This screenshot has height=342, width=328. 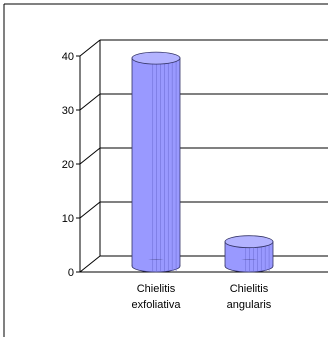 I want to click on bar-body, so click(x=156, y=162).